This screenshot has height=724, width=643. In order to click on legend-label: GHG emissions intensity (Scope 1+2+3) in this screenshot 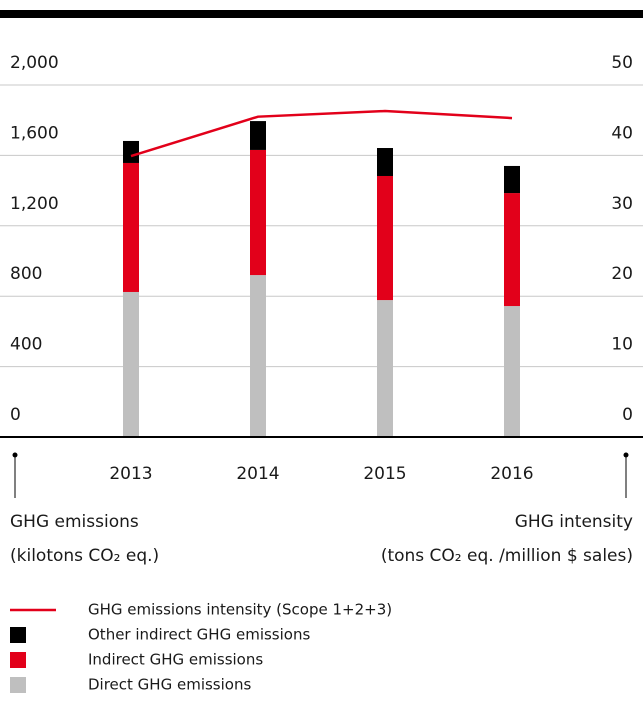, I will do `click(240, 610)`.